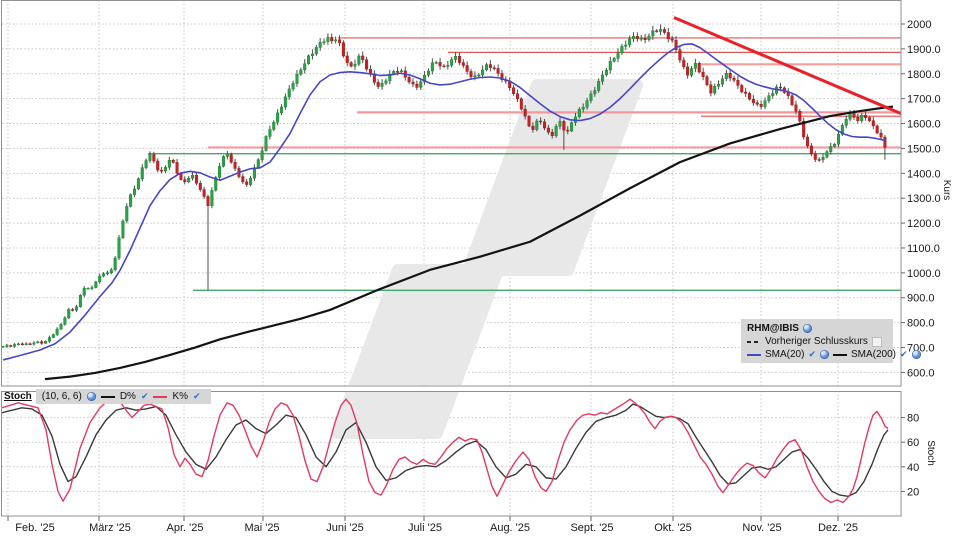 This screenshot has height=540, width=960. Describe the element at coordinates (916, 354) in the screenshot. I see `sma200-globe-icon` at that location.